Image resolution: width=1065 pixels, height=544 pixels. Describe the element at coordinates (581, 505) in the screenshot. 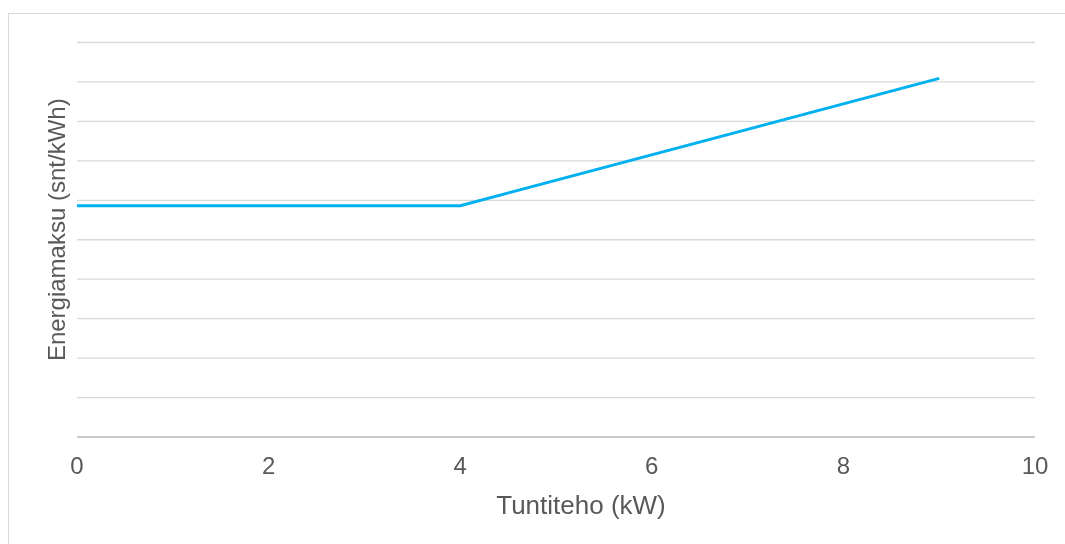

I see `x-axis-title: Tuntiteho (kW)` at that location.